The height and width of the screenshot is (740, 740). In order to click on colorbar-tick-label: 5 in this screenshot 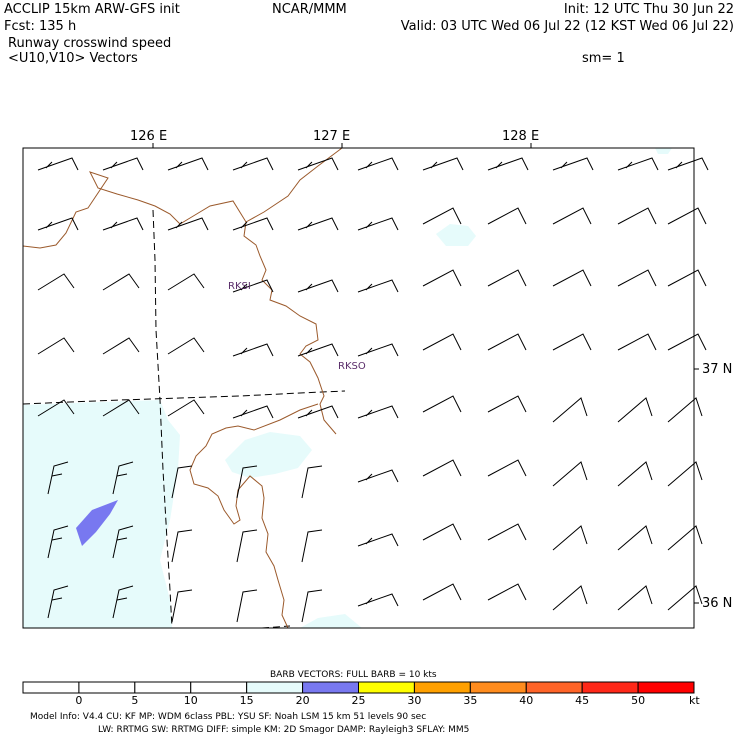, I will do `click(134, 700)`.